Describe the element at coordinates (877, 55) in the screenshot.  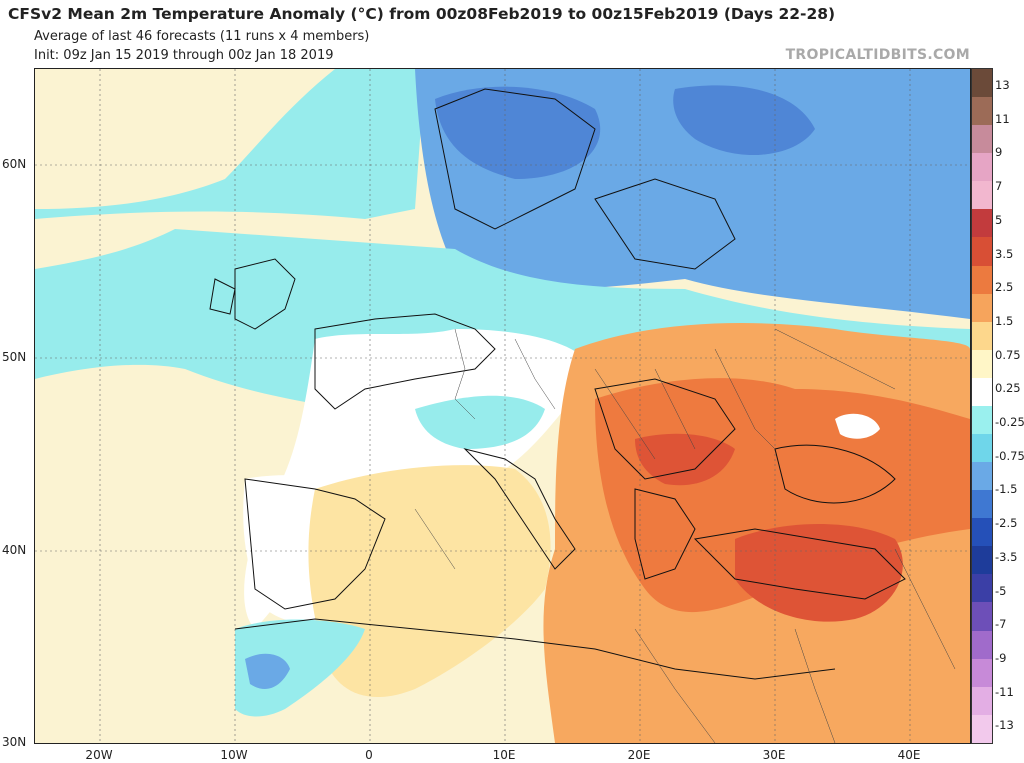
I see `brand-watermark: TROPICALTIDBITS.COM` at that location.